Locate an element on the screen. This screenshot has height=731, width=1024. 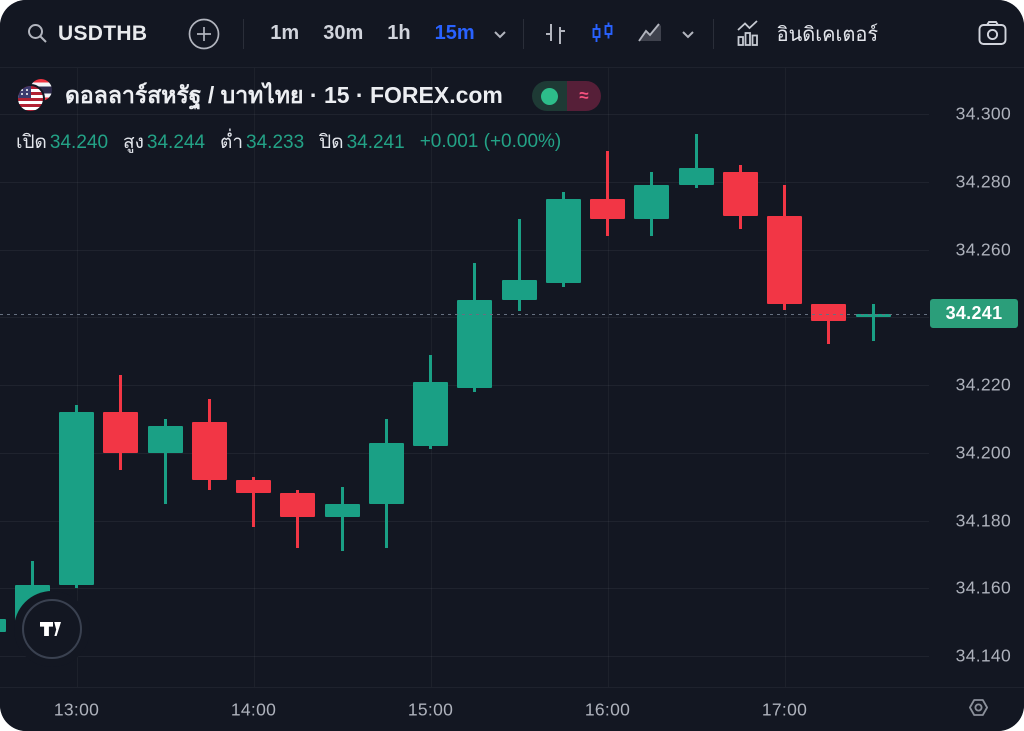
time-tick-label: 15:00 is located at coordinates (430, 709).